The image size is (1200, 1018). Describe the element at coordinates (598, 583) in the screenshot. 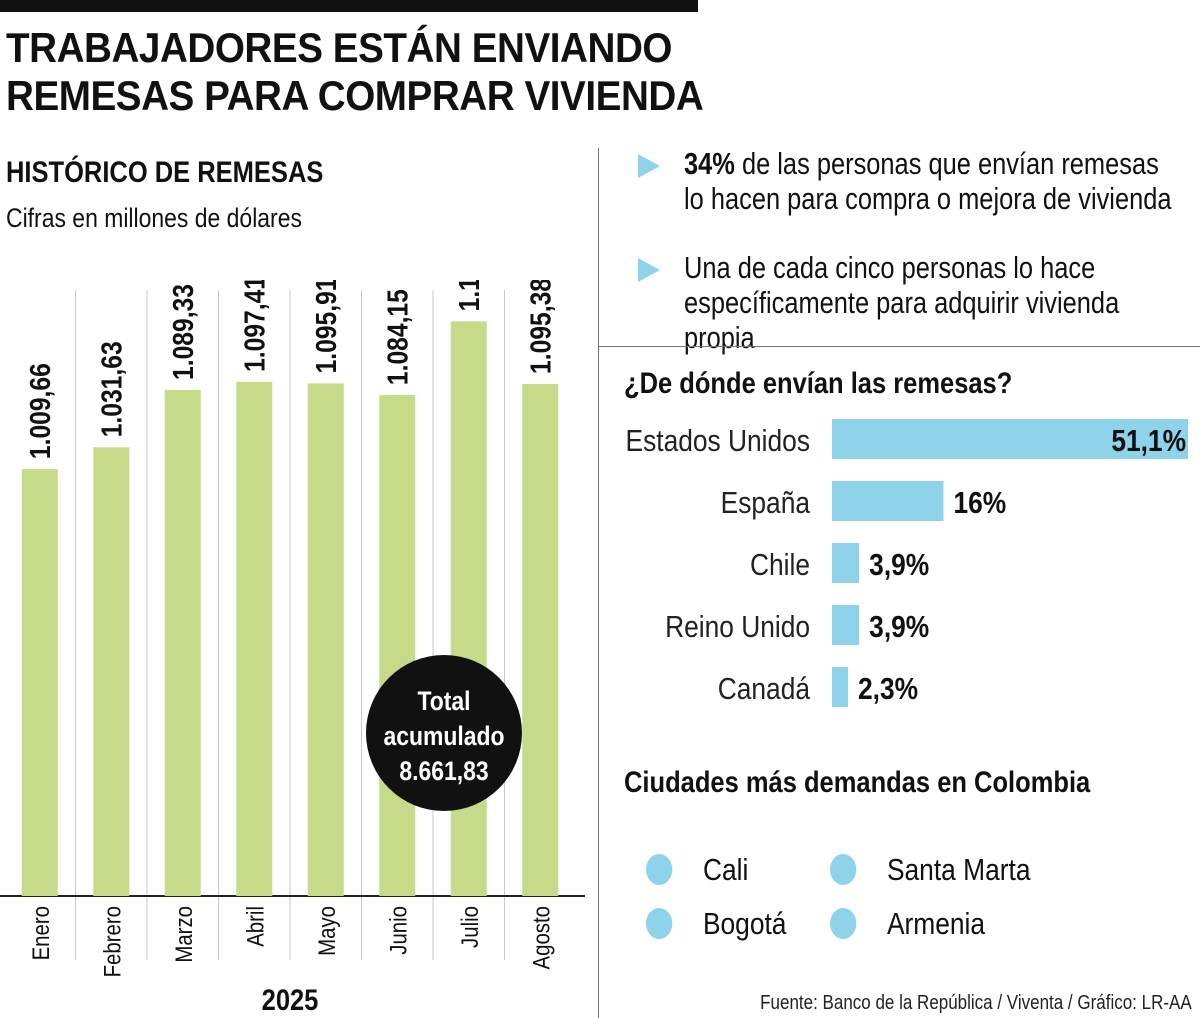

I see `vertical-divider` at that location.